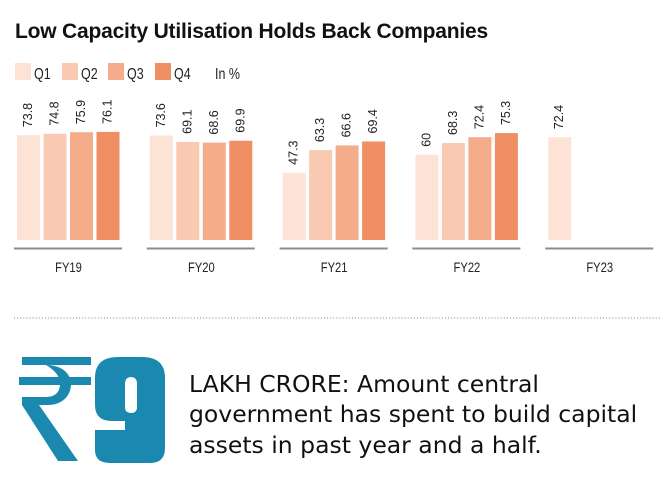 The image size is (668, 497). Describe the element at coordinates (373, 121) in the screenshot. I see `data-label: 69.4` at that location.